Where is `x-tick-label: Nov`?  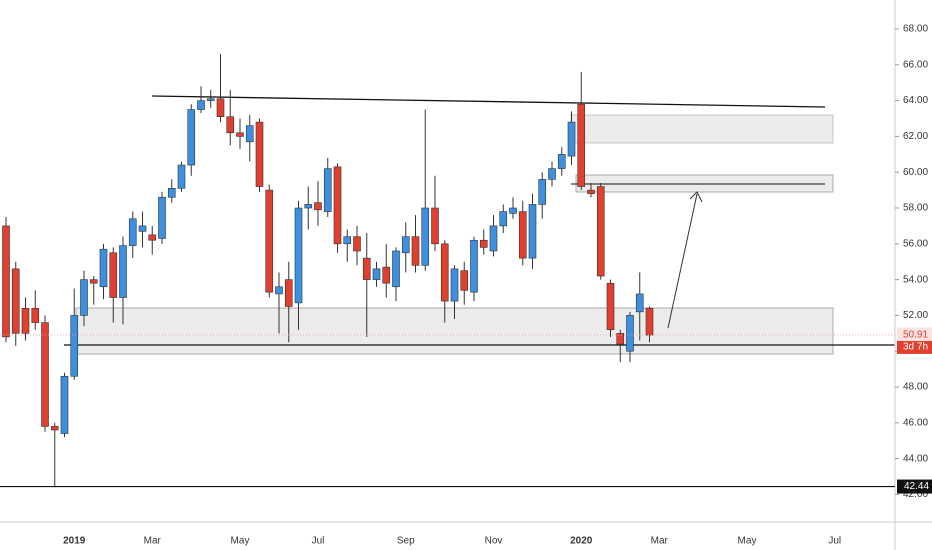 x-tick-label: Nov is located at coordinates (494, 541).